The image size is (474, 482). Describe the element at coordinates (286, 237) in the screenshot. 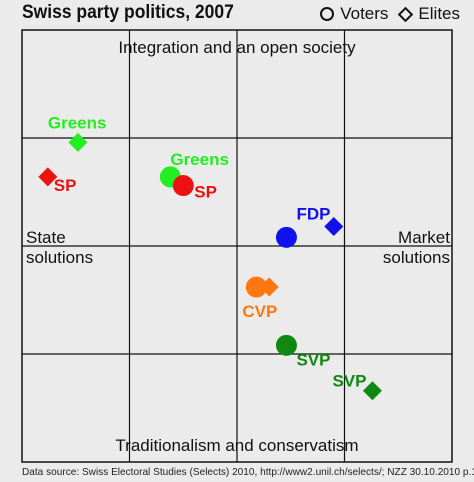

I see `point-voters-fdp-circle` at that location.